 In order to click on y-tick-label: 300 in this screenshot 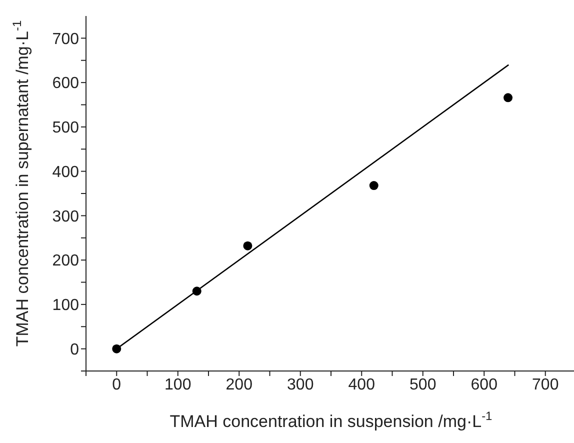, I will do `click(66, 217)`.